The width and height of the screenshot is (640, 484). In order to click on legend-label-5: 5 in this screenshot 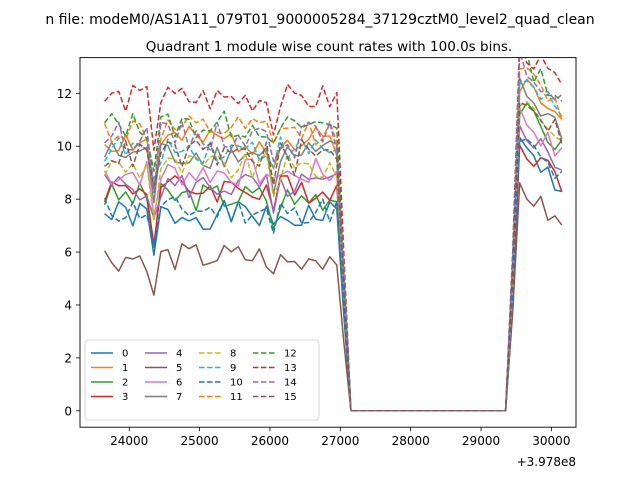, I will do `click(179, 368)`.